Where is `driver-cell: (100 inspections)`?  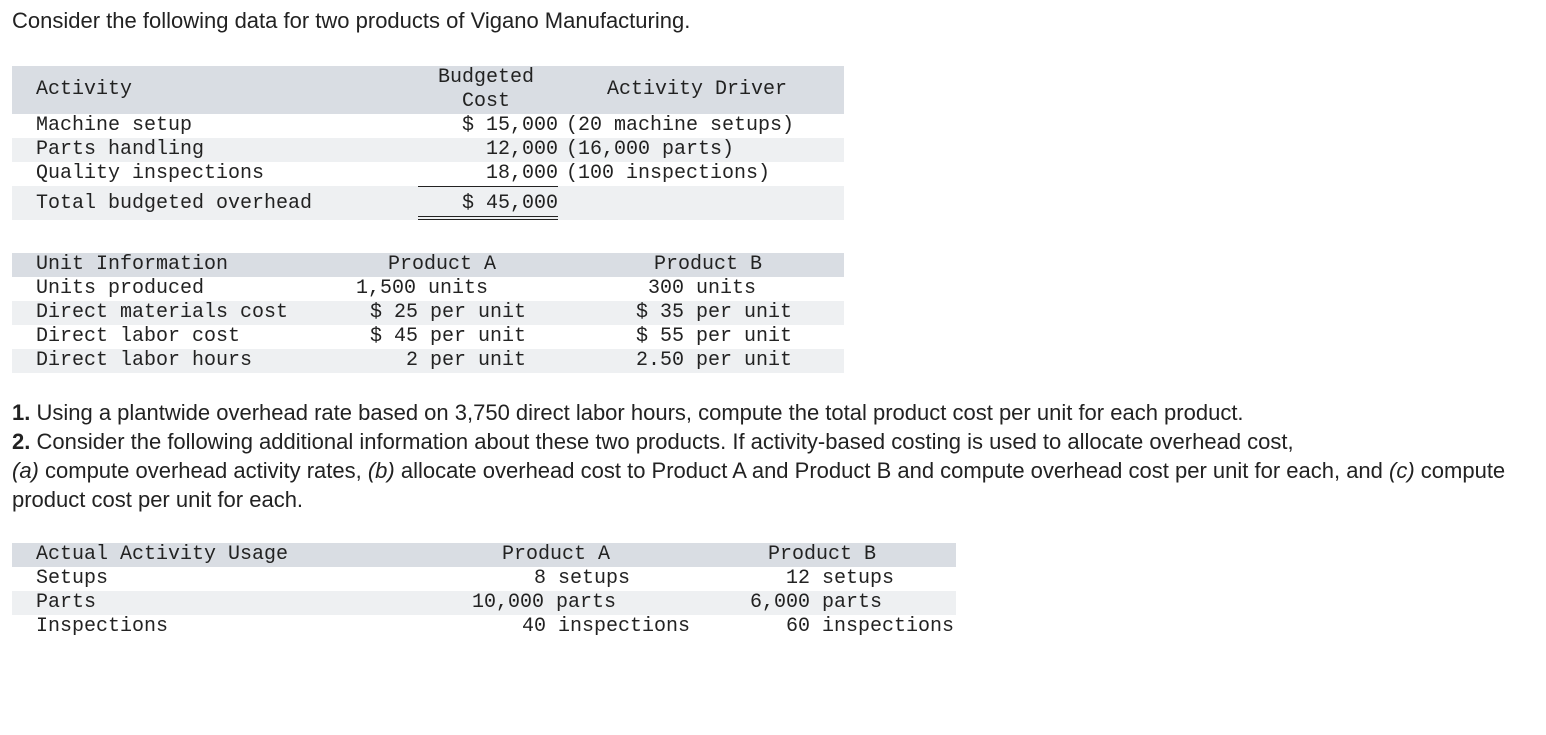 driver-cell: (100 inspections) is located at coordinates (668, 173).